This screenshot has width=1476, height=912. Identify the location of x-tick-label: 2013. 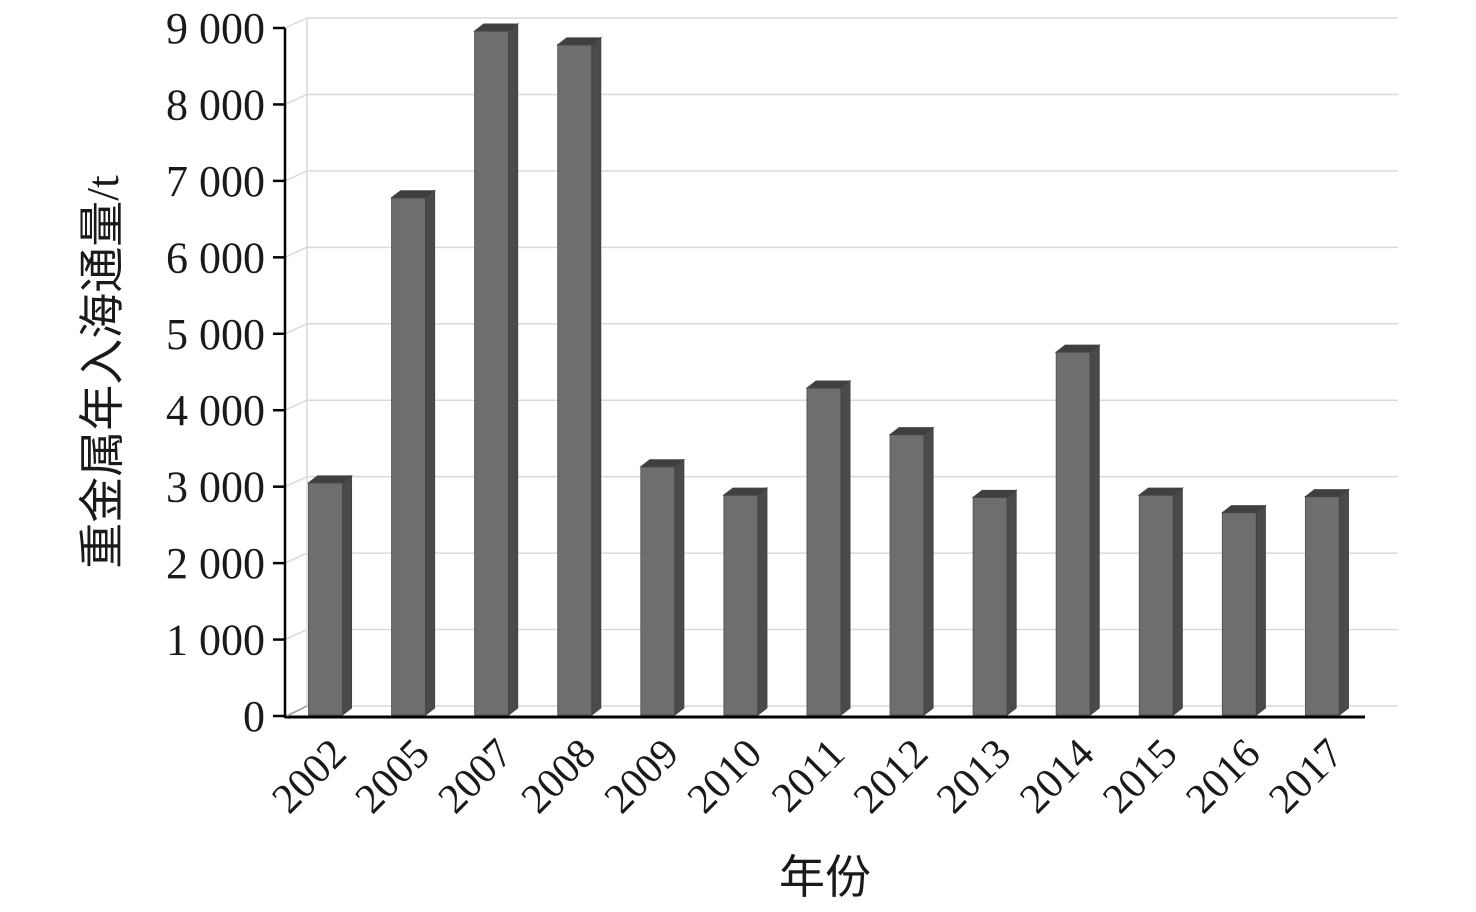
(974, 777).